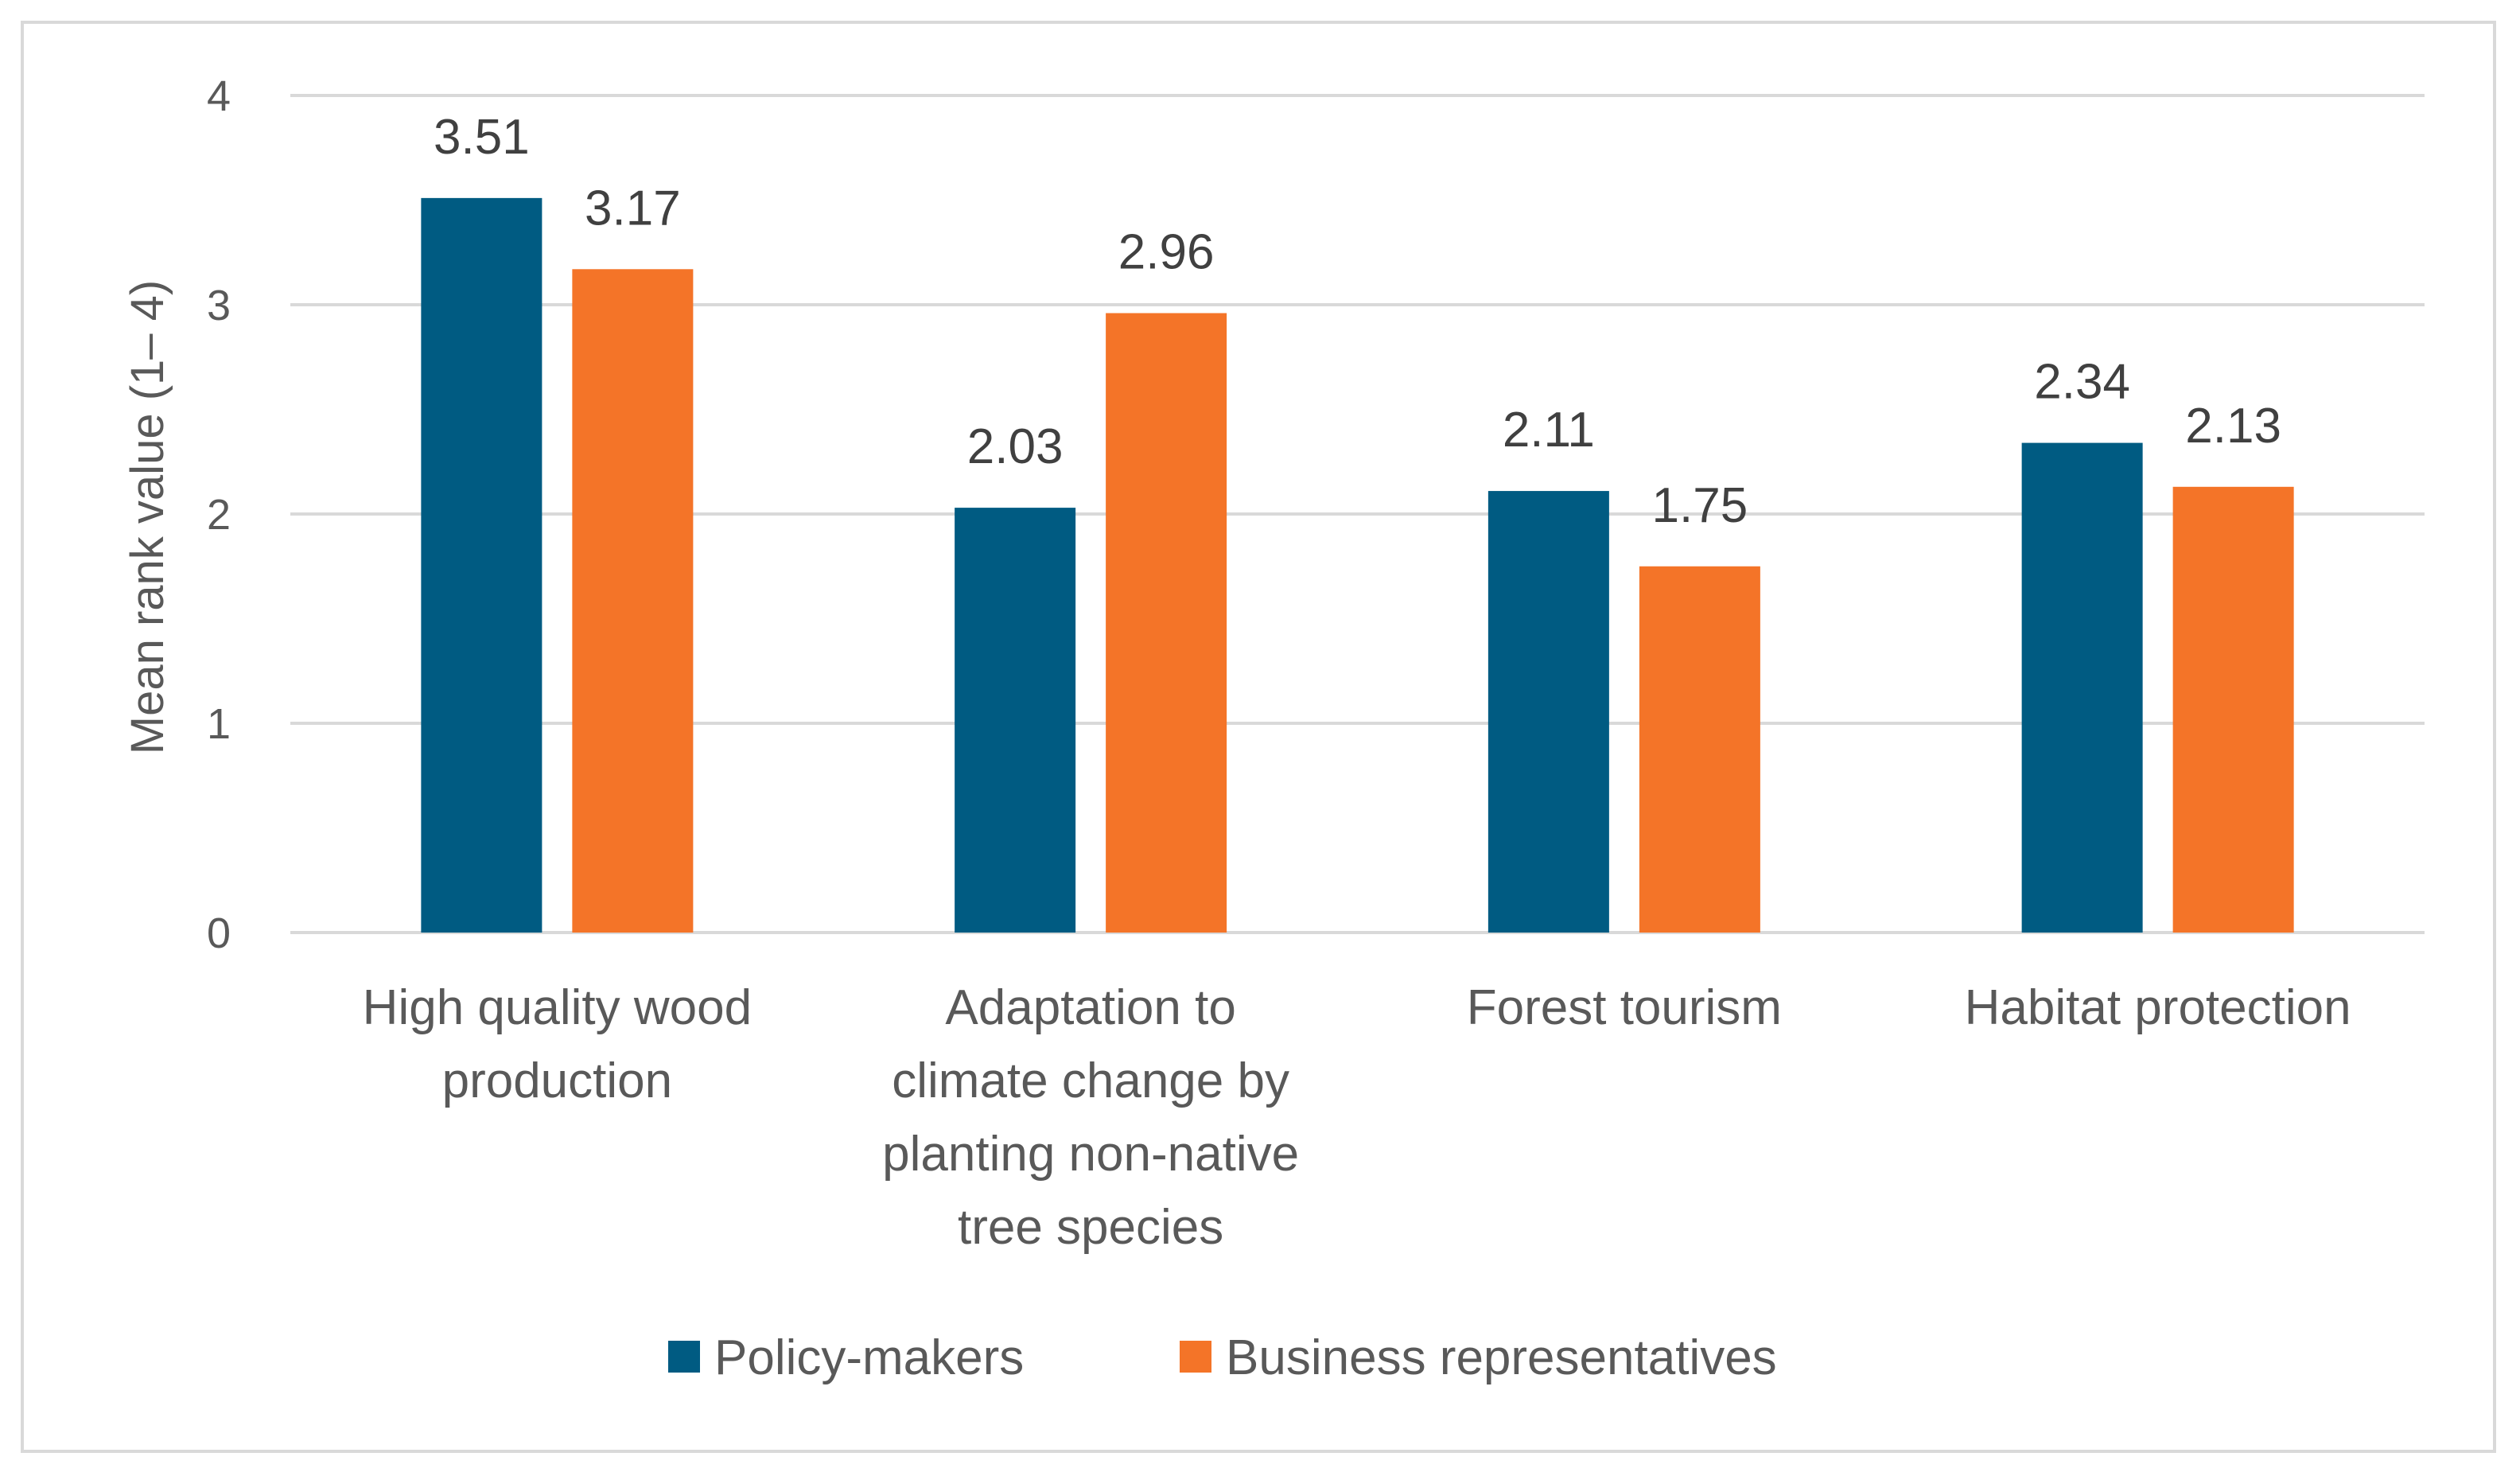  I want to click on category-label: High quality wood, so click(557, 1008).